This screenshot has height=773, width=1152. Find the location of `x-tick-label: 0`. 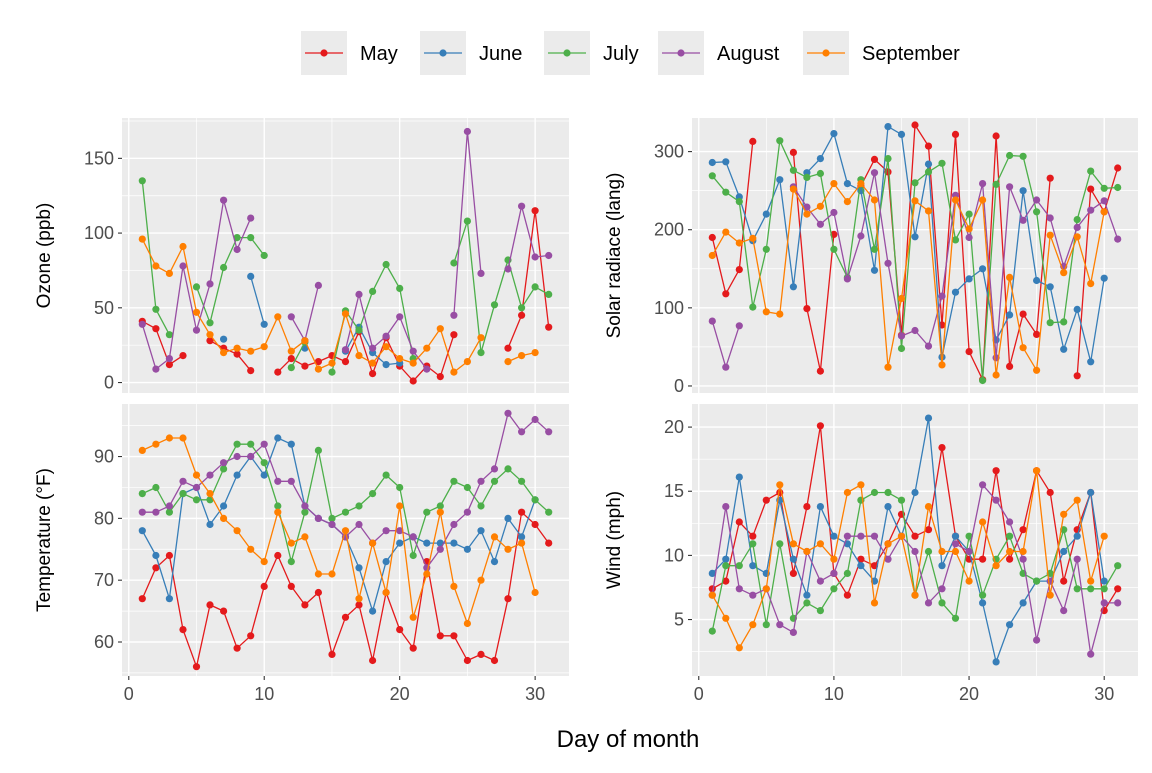

x-tick-label: 0 is located at coordinates (699, 694).